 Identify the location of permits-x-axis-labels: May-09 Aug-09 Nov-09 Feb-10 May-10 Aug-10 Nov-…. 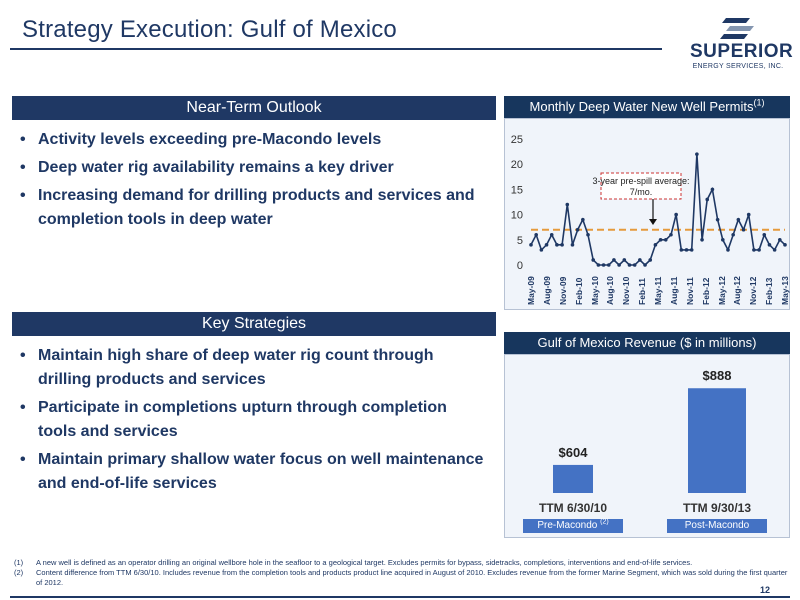
(647, 214).